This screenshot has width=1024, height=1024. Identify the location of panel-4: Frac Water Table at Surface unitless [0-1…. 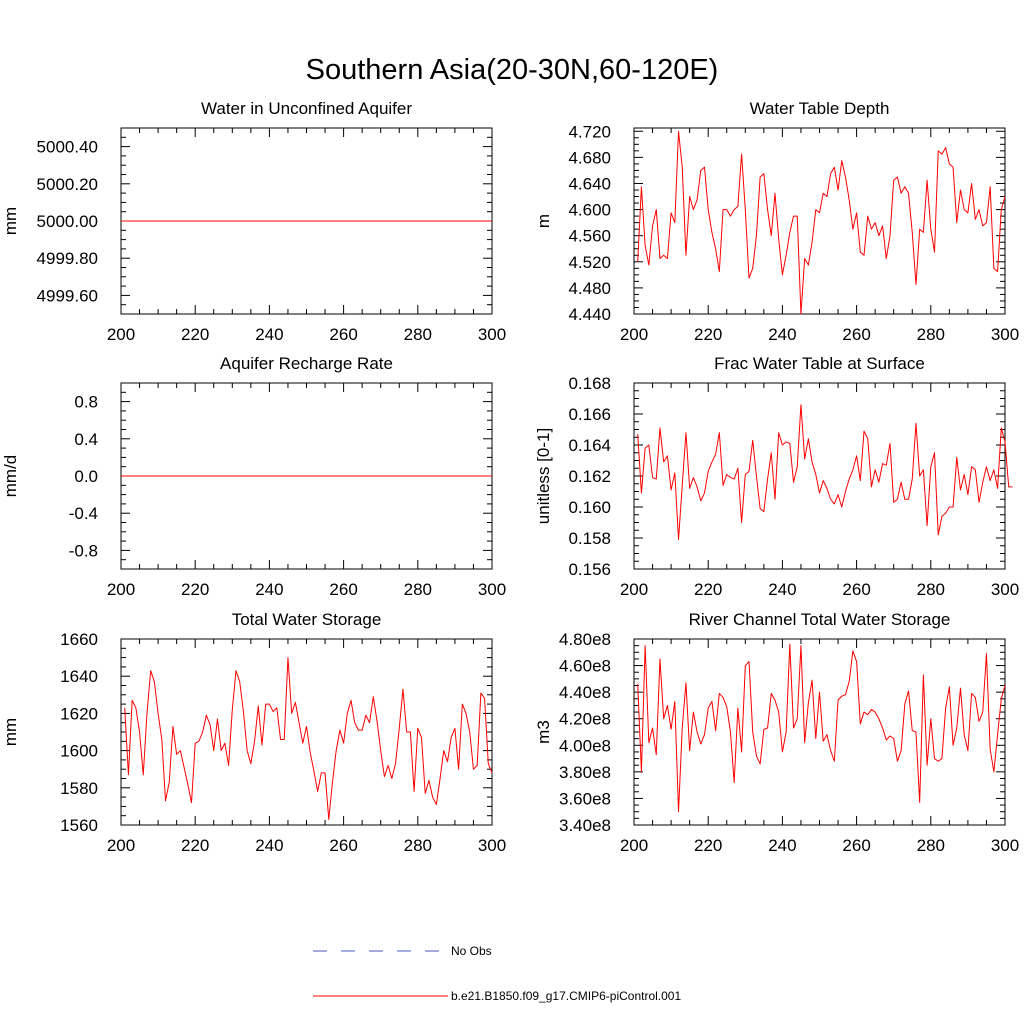
(776, 476).